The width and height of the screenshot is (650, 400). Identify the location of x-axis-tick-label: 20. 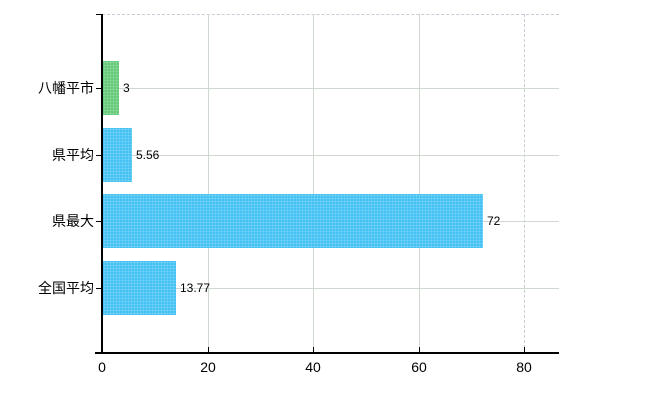
(208, 367).